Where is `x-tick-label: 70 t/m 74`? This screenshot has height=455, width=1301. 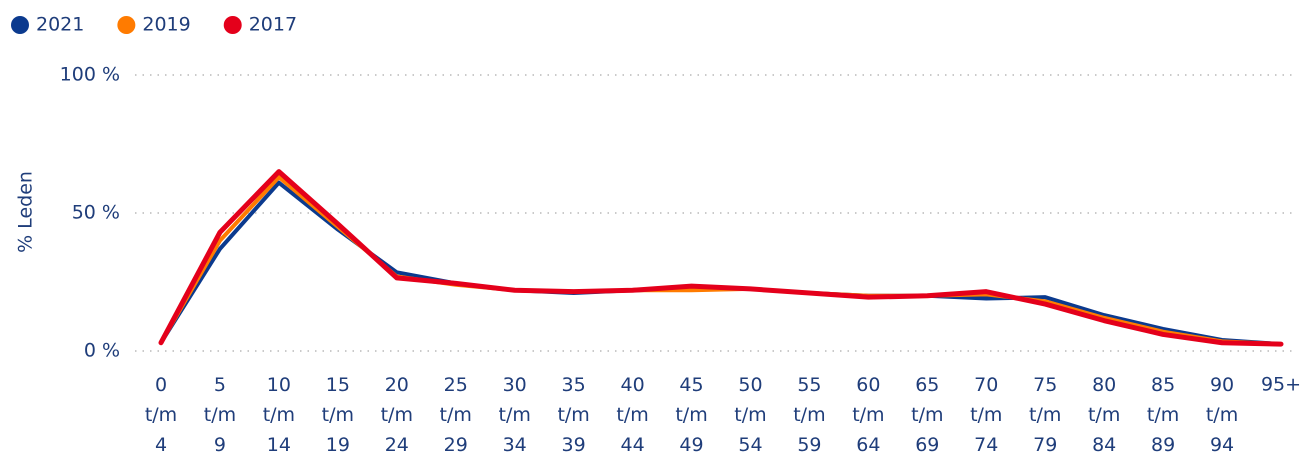
x-tick-label: 70 t/m 74 is located at coordinates (986, 414).